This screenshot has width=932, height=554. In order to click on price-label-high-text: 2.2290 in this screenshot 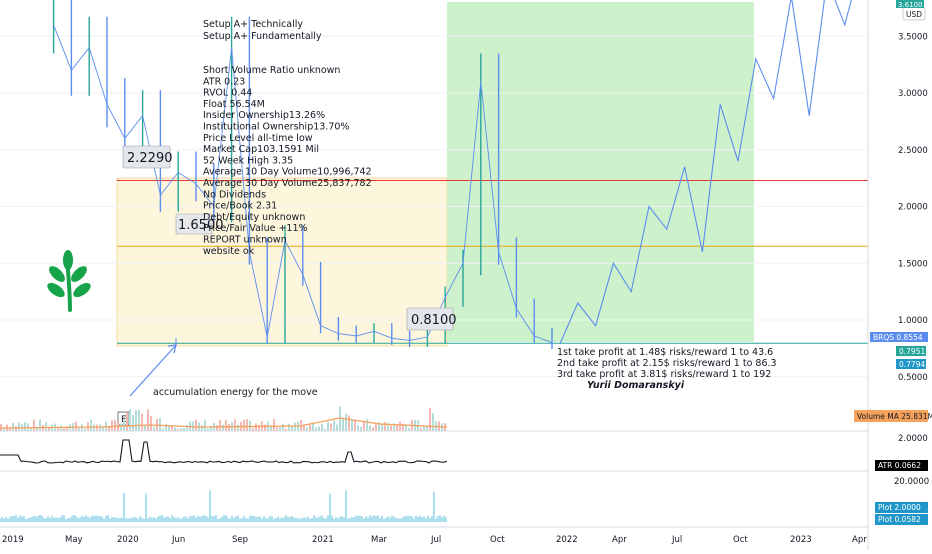, I will do `click(150, 158)`.